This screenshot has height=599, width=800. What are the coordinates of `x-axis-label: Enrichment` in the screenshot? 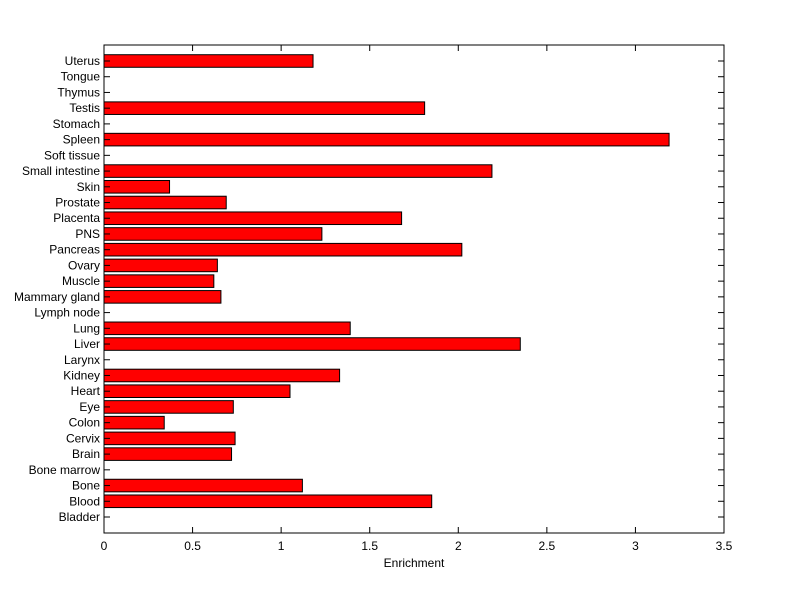 It's located at (414, 563).